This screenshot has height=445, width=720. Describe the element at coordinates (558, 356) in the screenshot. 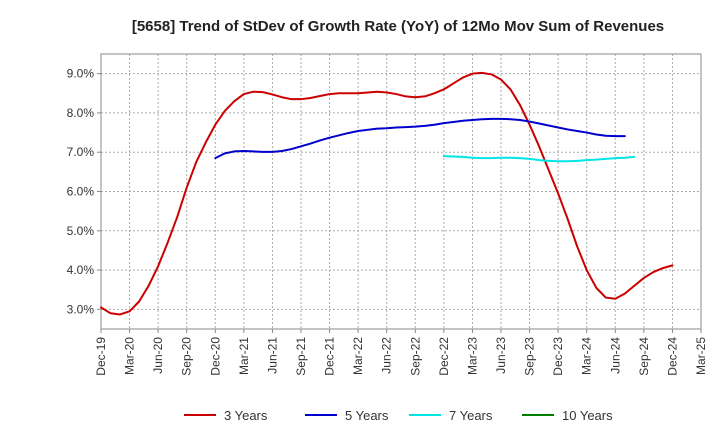

I see `x-tick-label: Dec-23` at that location.